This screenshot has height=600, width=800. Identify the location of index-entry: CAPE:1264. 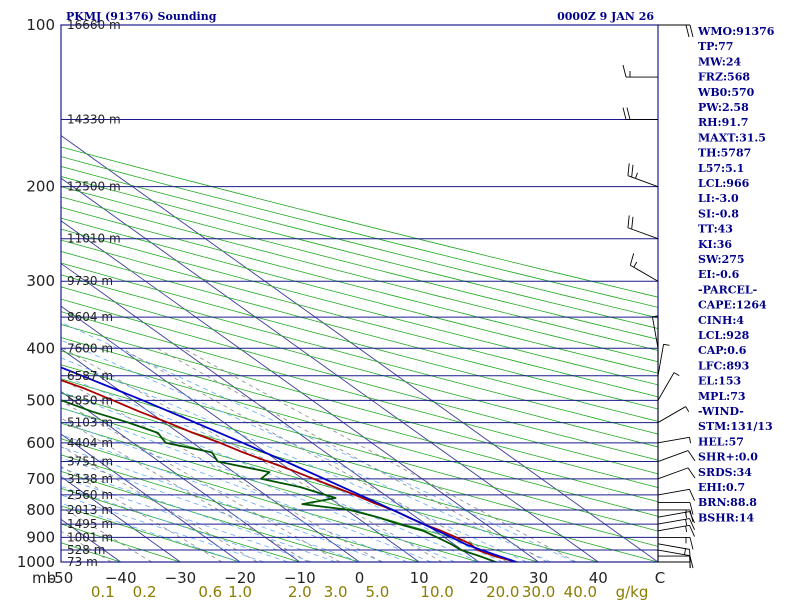
(732, 305).